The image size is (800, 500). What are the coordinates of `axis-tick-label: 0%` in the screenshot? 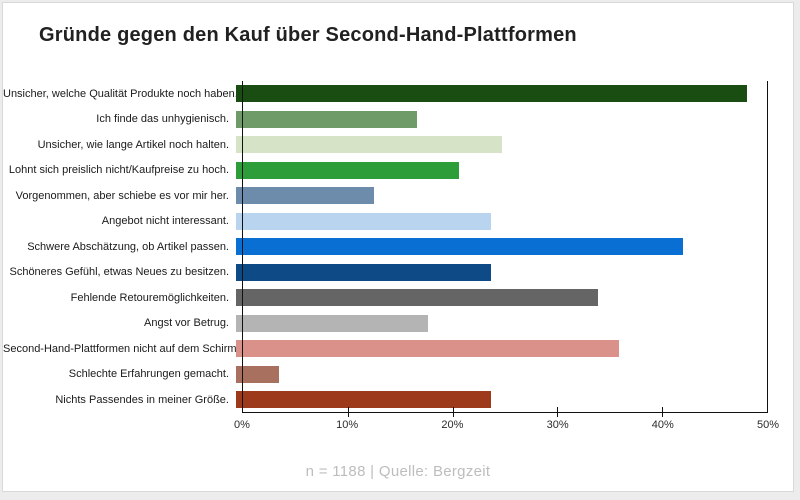 It's located at (242, 425).